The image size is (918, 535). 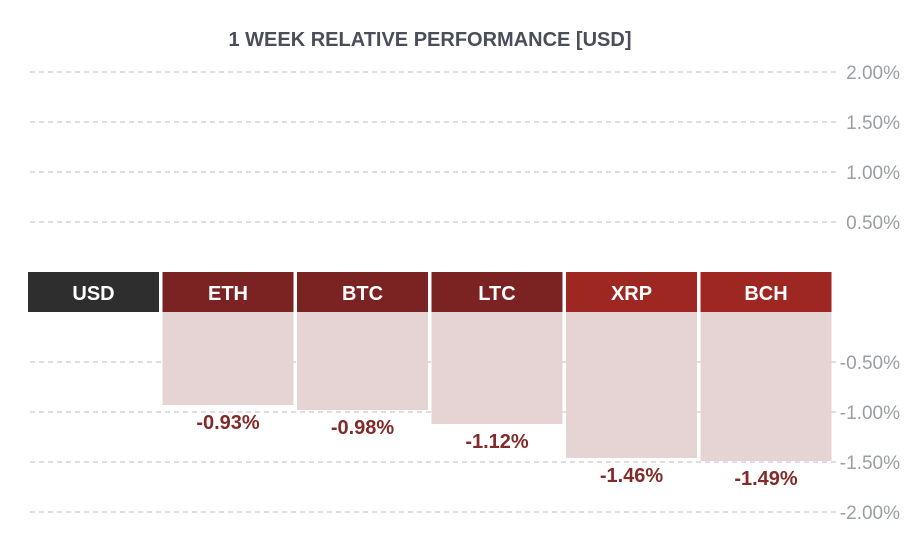 I want to click on base-currency-header, so click(x=93, y=292).